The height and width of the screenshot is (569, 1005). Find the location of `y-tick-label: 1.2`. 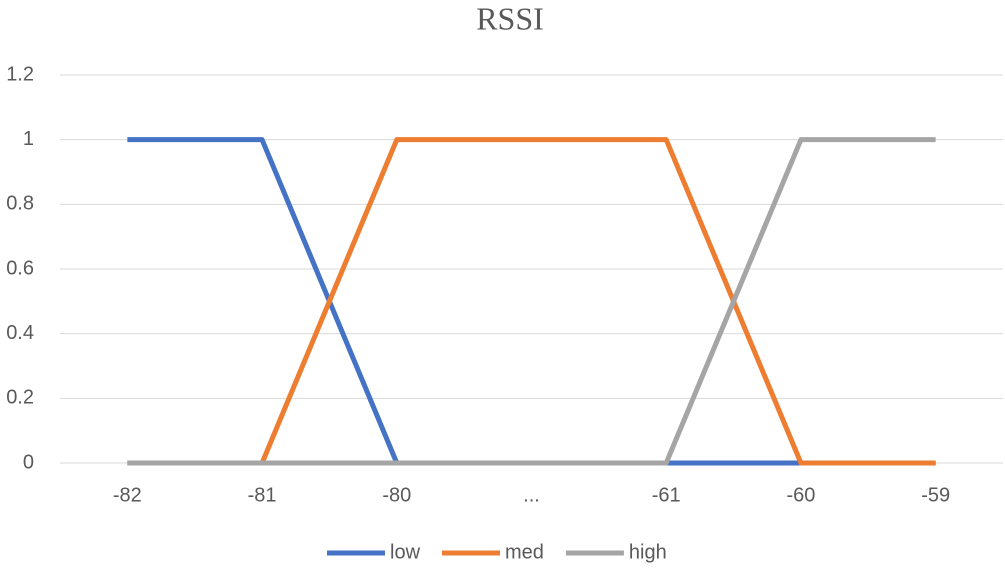

y-tick-label: 1.2 is located at coordinates (20, 74).